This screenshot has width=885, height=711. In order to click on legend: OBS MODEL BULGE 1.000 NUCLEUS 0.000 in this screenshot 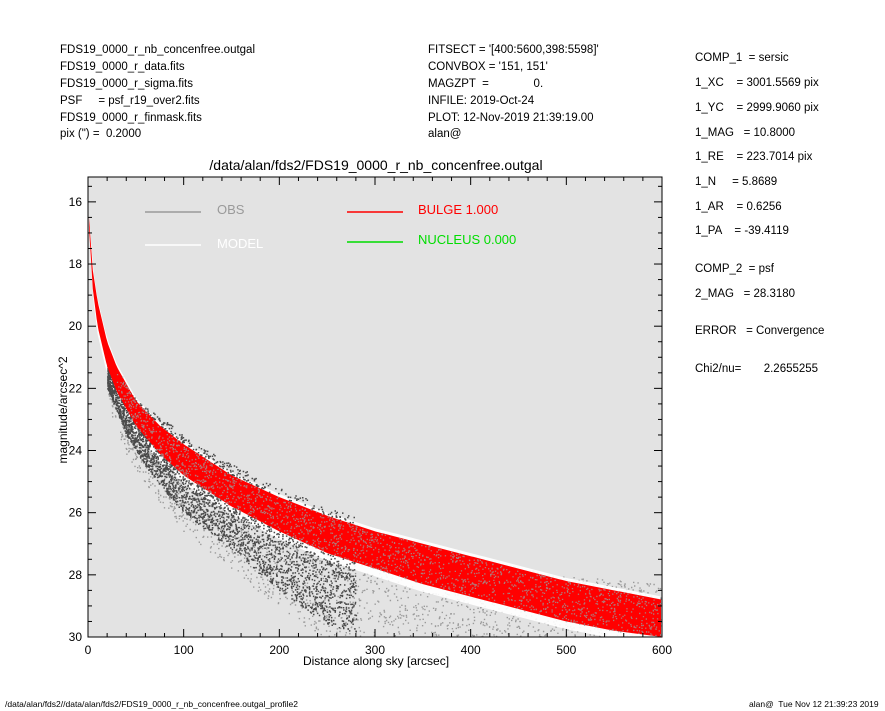, I will do `click(330, 226)`.